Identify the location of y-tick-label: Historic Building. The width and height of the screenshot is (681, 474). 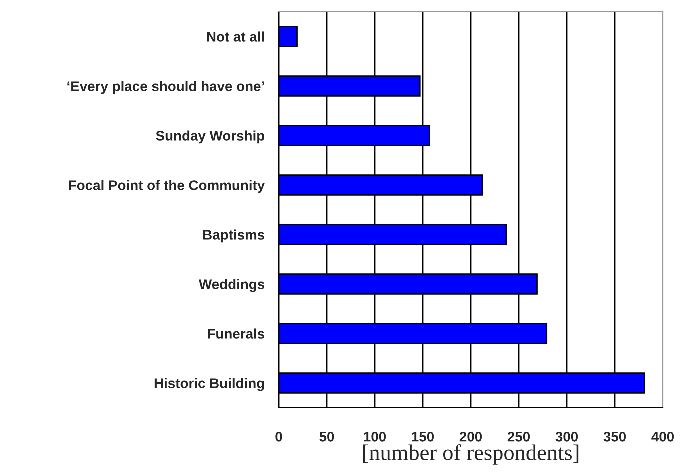
(209, 385).